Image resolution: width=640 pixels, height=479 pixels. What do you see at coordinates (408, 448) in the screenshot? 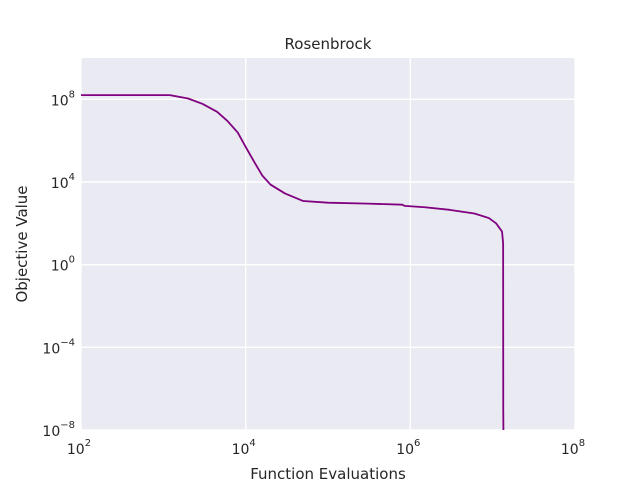
I see `x-tick-label: 10⁶` at bounding box center [408, 448].